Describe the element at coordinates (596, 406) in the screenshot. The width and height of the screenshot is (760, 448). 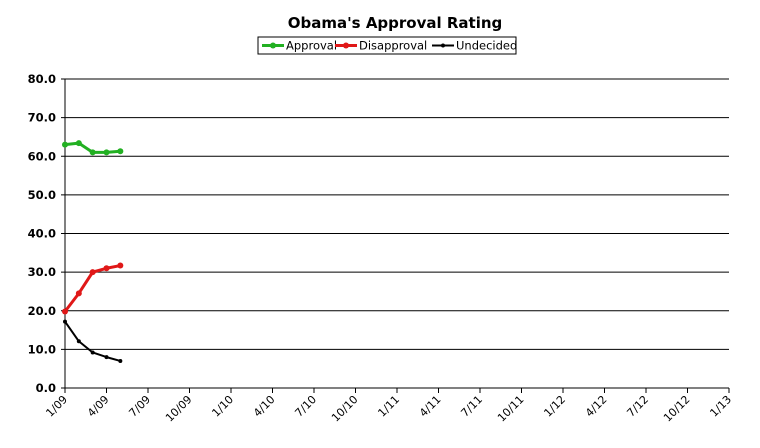
I see `x-tick-label: 4/12` at that location.